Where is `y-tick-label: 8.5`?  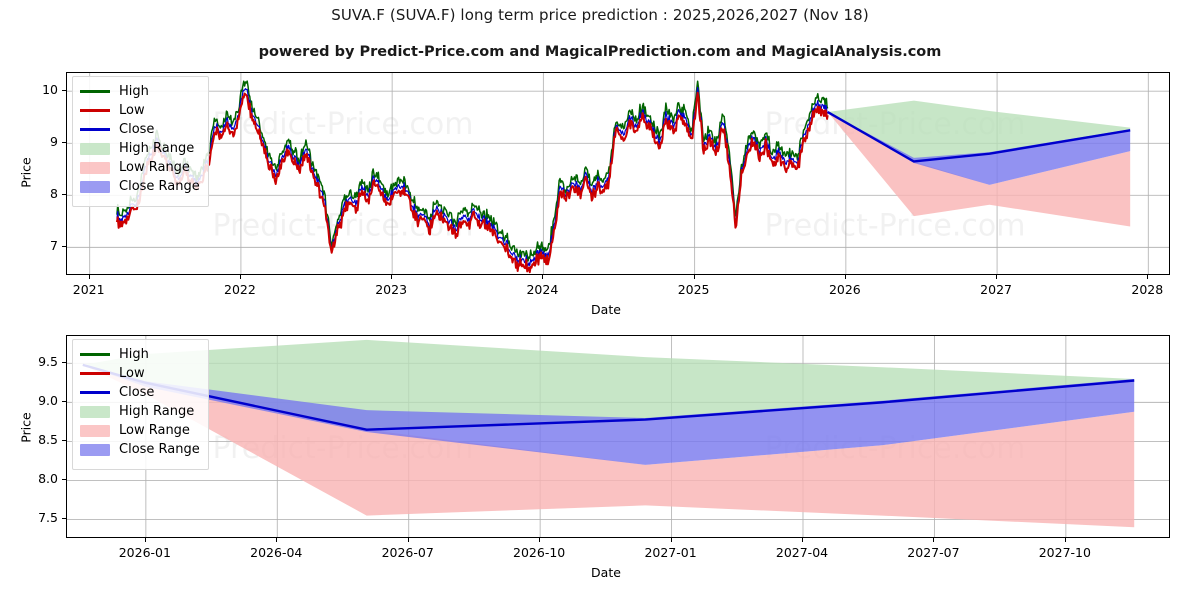
y-tick-label: 8.5 is located at coordinates (48, 440).